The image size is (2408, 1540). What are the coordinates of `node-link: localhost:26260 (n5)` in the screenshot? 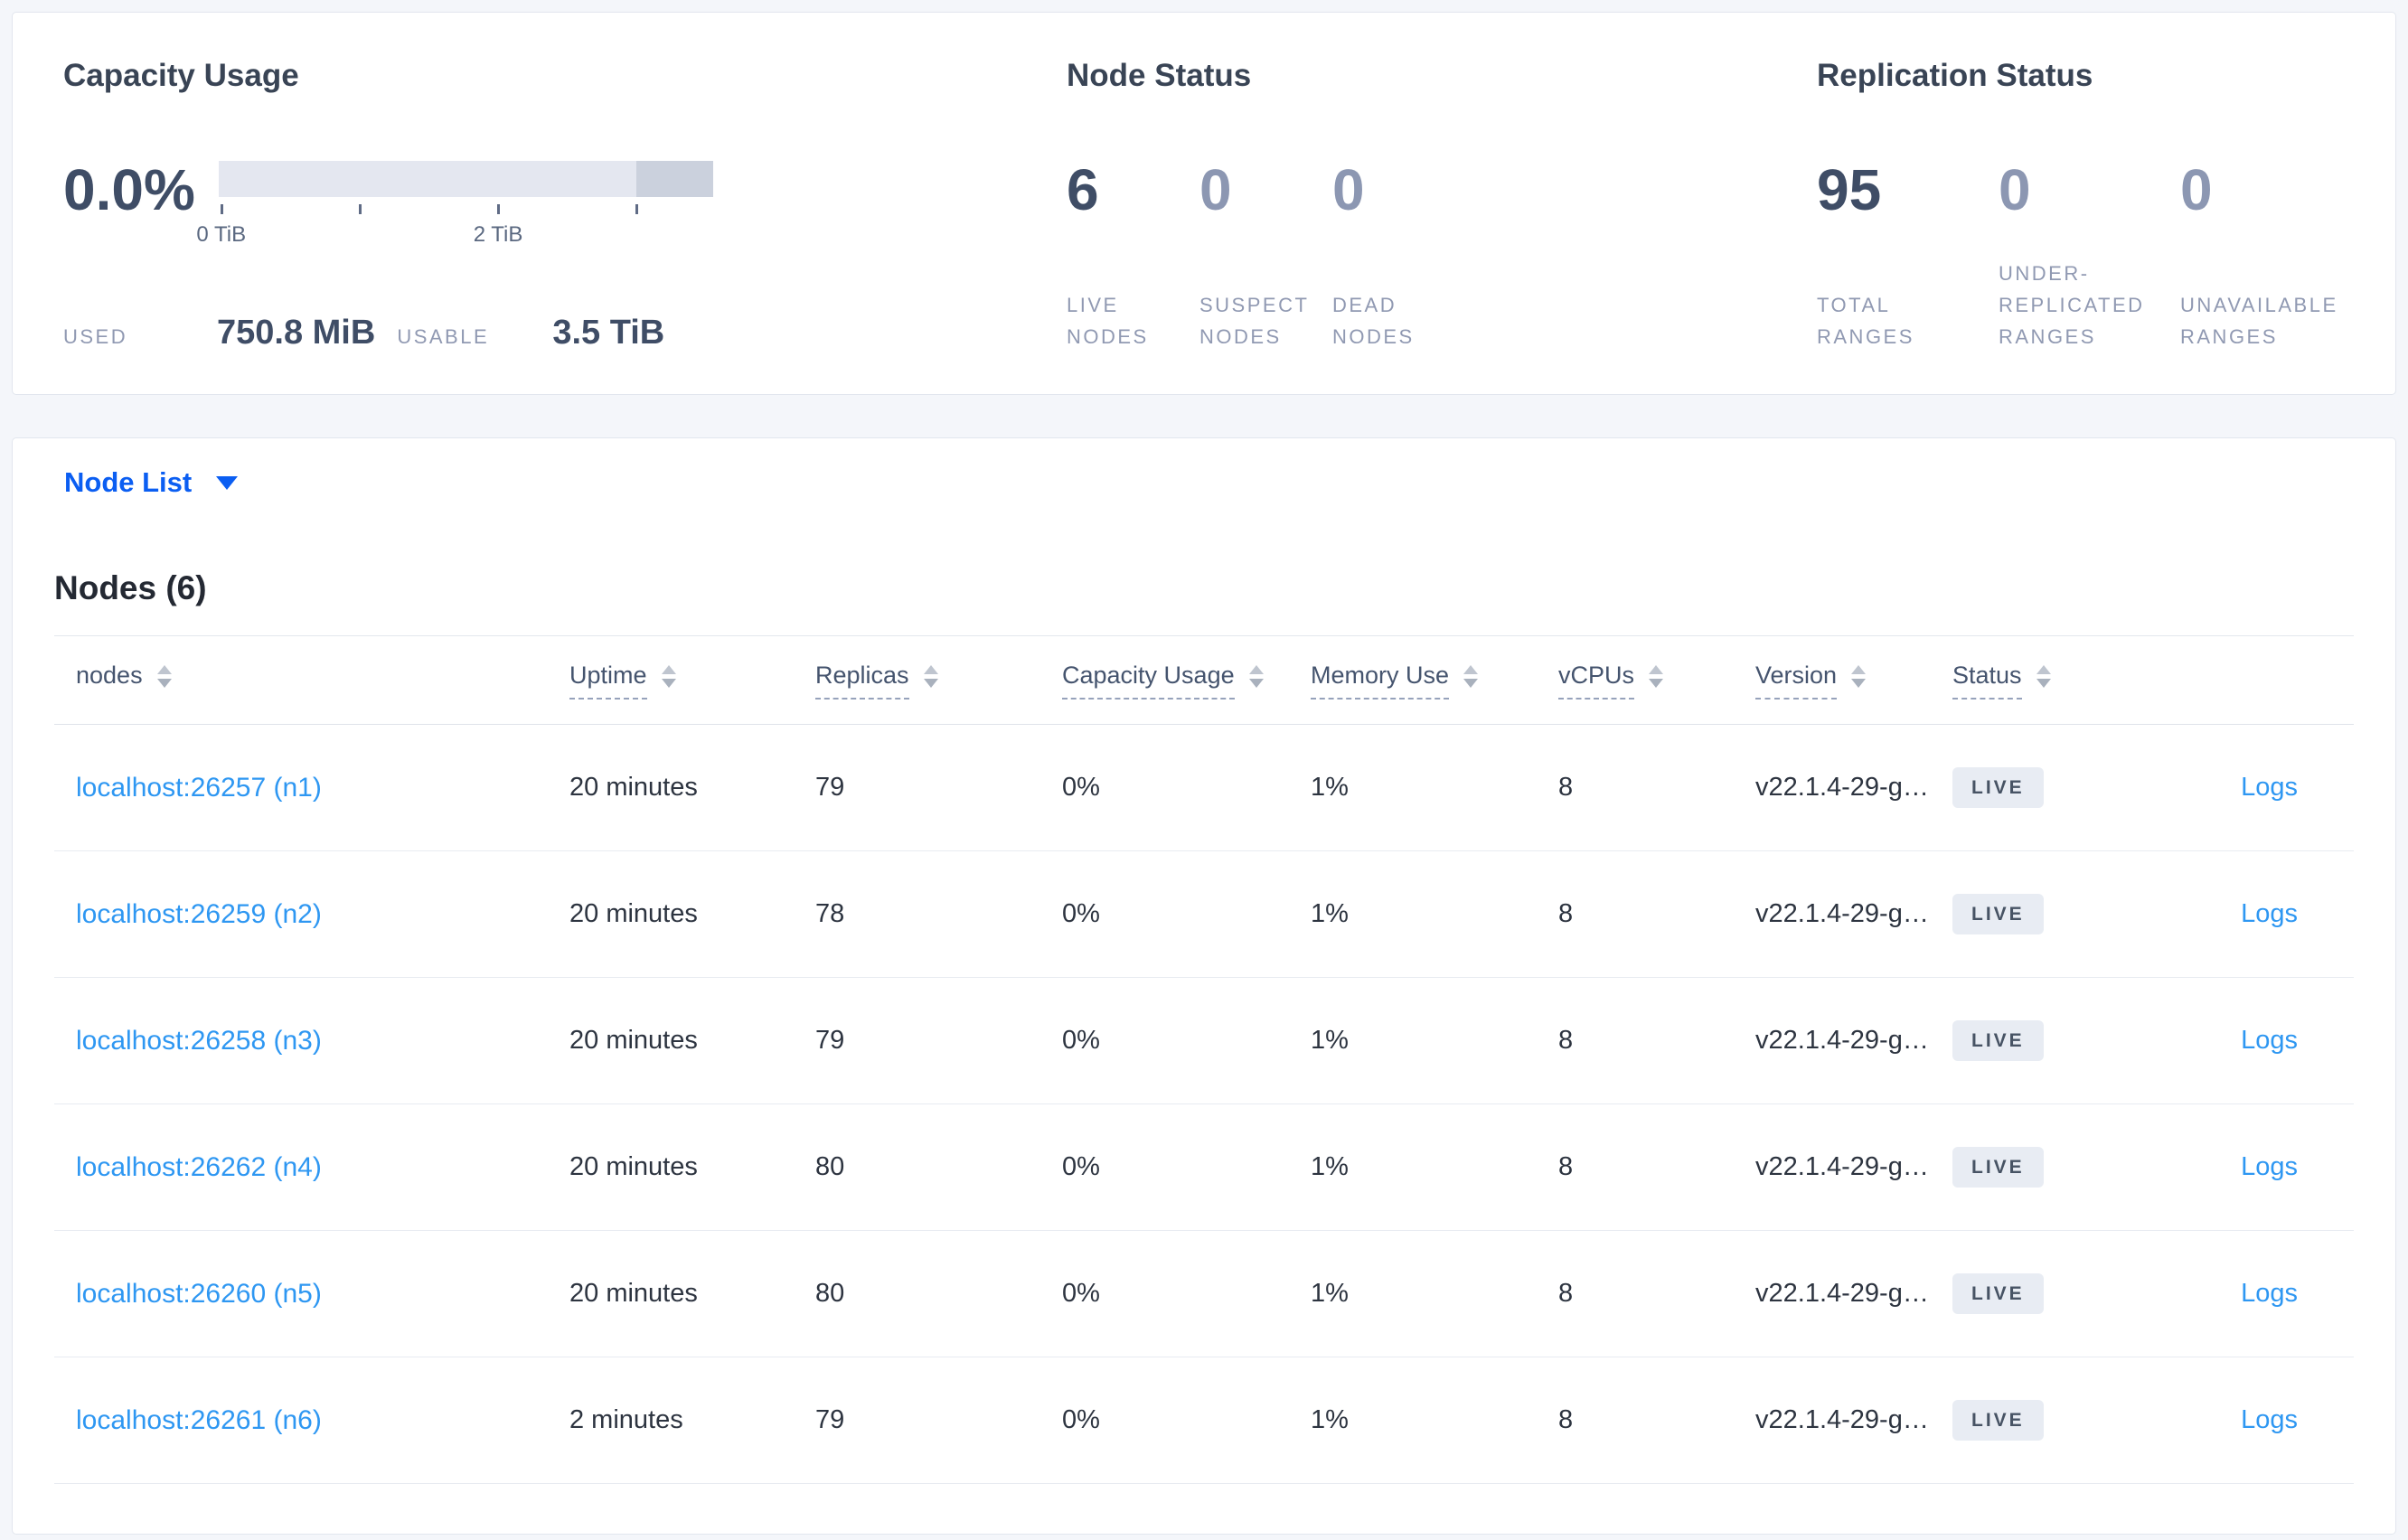 It's located at (199, 1293).